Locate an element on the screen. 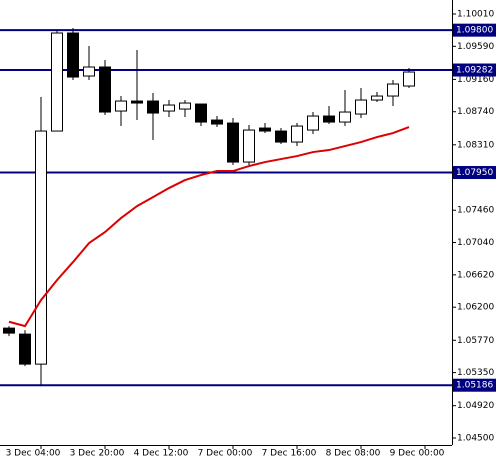 The image size is (496, 461). y-tick-label: 1.08310 is located at coordinates (475, 145).